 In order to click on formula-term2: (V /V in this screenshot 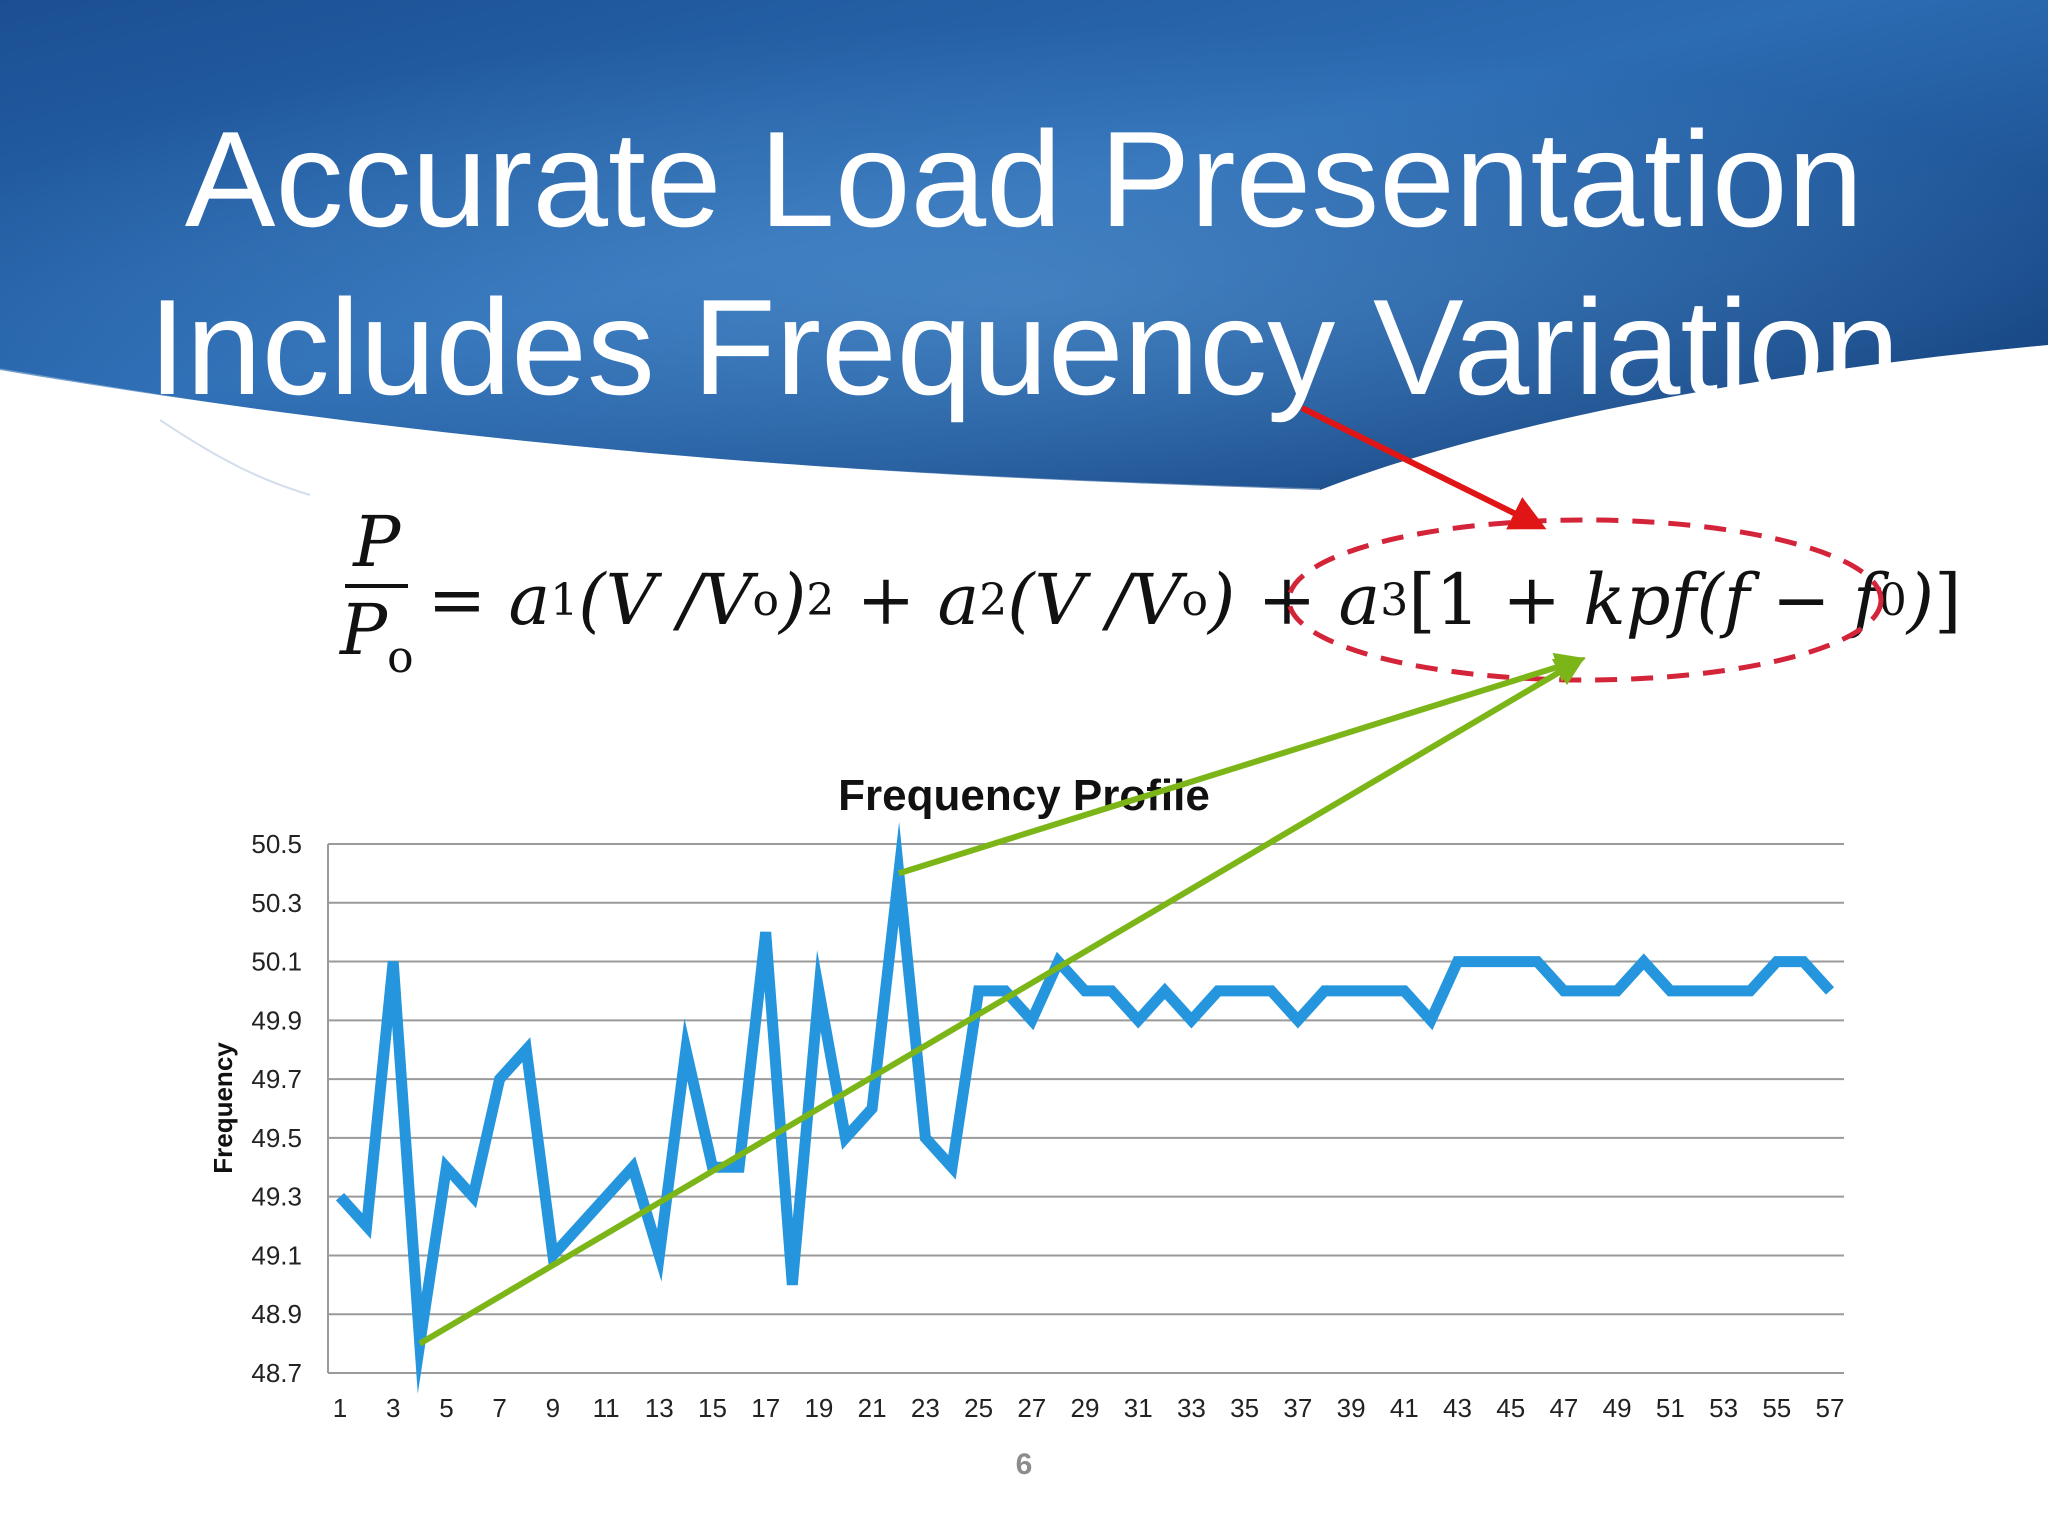, I will do `click(1094, 600)`.